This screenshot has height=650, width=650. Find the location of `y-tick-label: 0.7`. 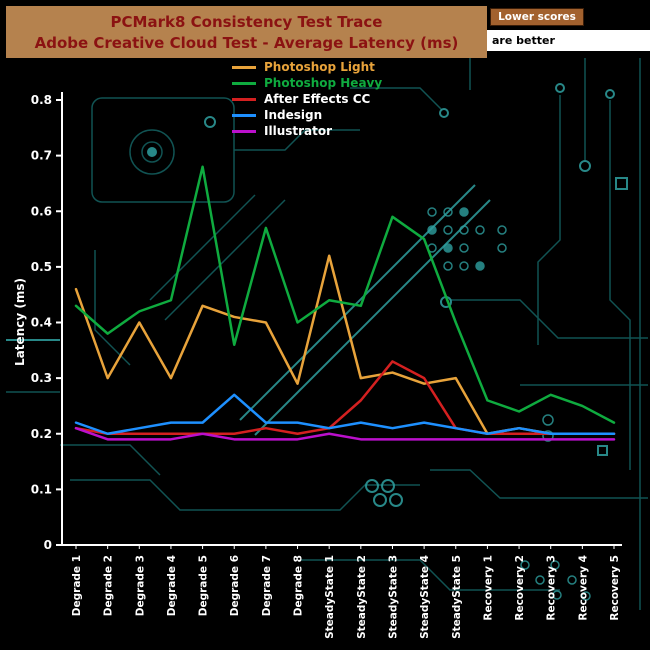

y-tick-label: 0.7 is located at coordinates (41, 156).